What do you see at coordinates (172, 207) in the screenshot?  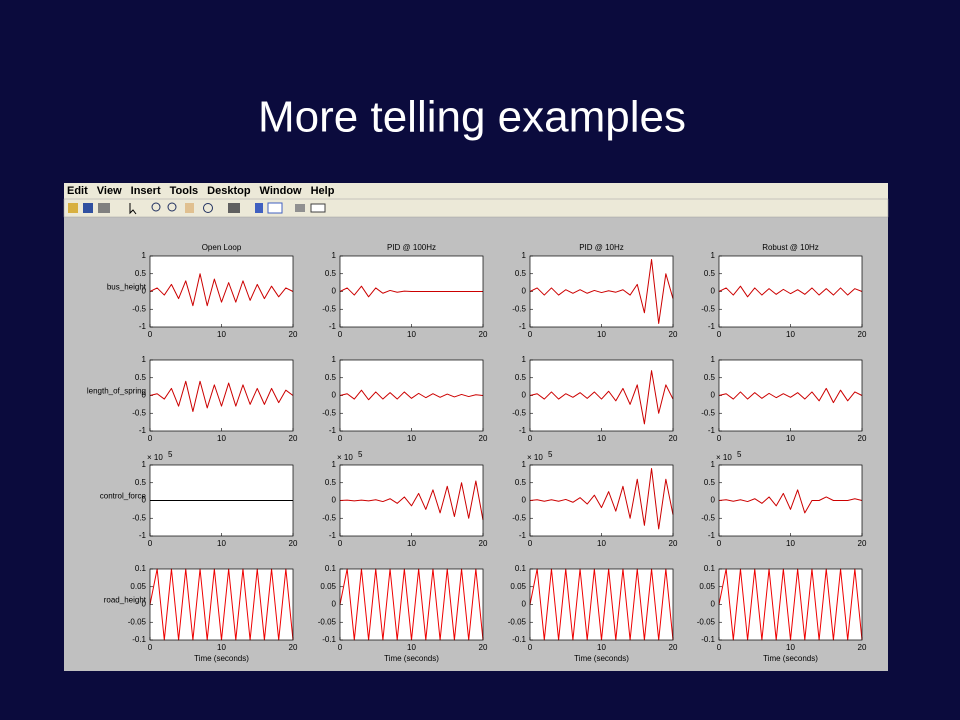 I see `zoom-out-icon` at bounding box center [172, 207].